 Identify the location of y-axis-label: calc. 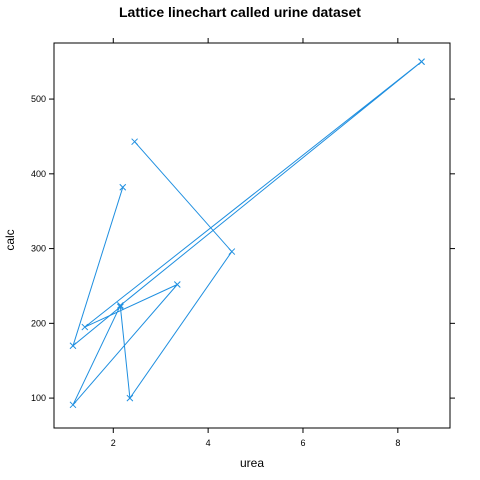
(10, 239).